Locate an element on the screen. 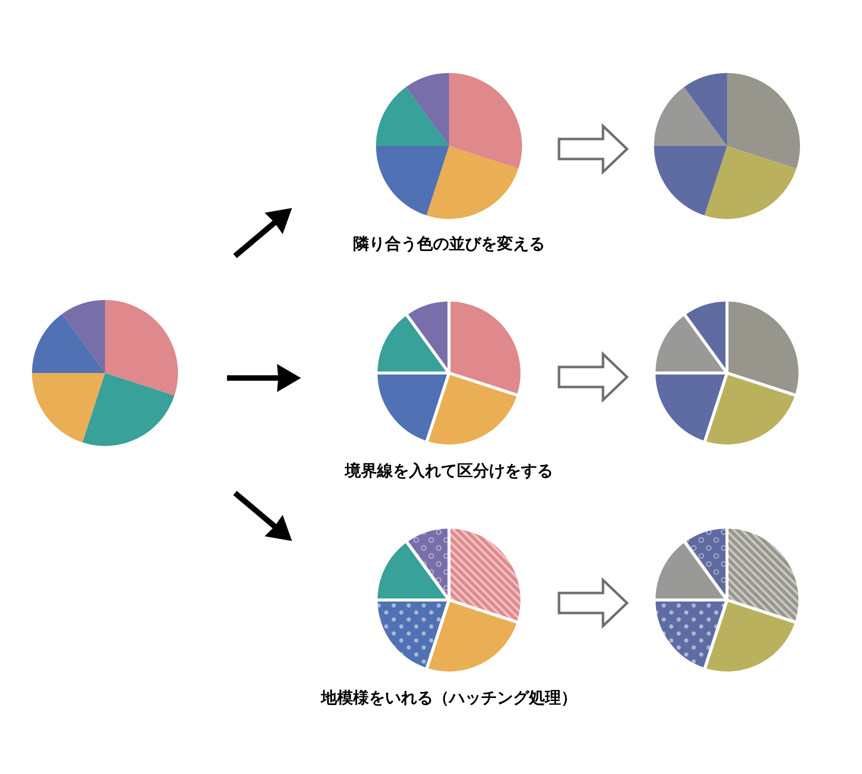 The image size is (862, 774). text: 境界線を入れて区分けをする is located at coordinates (448, 470).